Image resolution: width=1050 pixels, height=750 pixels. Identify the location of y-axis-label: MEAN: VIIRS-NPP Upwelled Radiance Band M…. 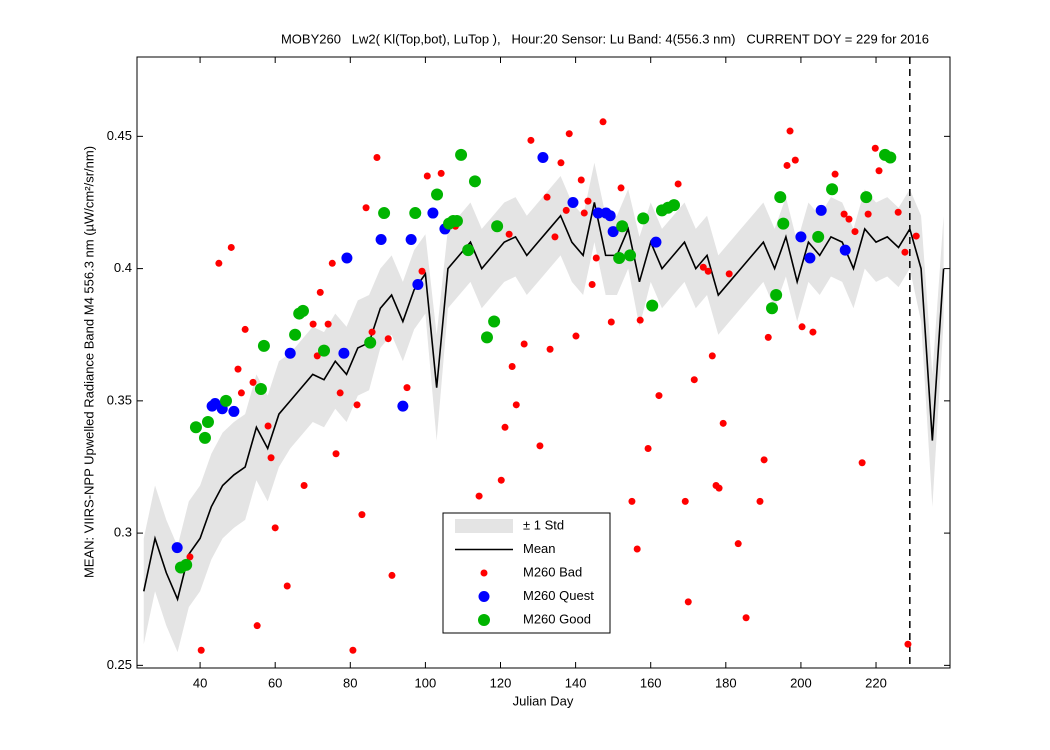
(88, 362).